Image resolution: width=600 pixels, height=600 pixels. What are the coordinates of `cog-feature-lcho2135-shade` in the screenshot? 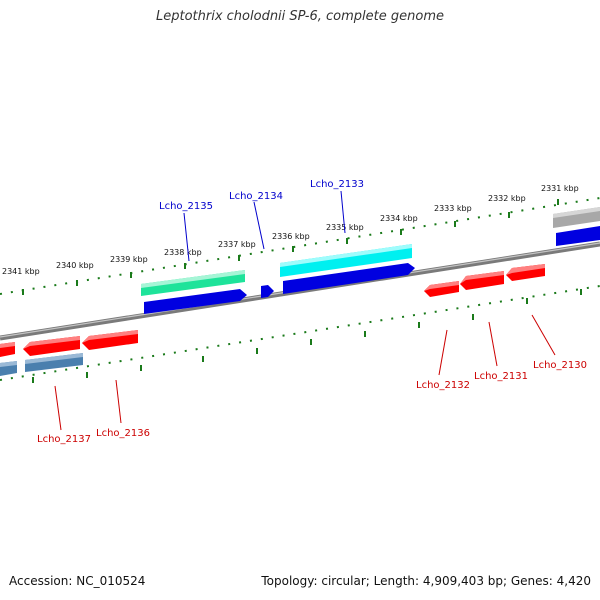 It's located at (193, 279).